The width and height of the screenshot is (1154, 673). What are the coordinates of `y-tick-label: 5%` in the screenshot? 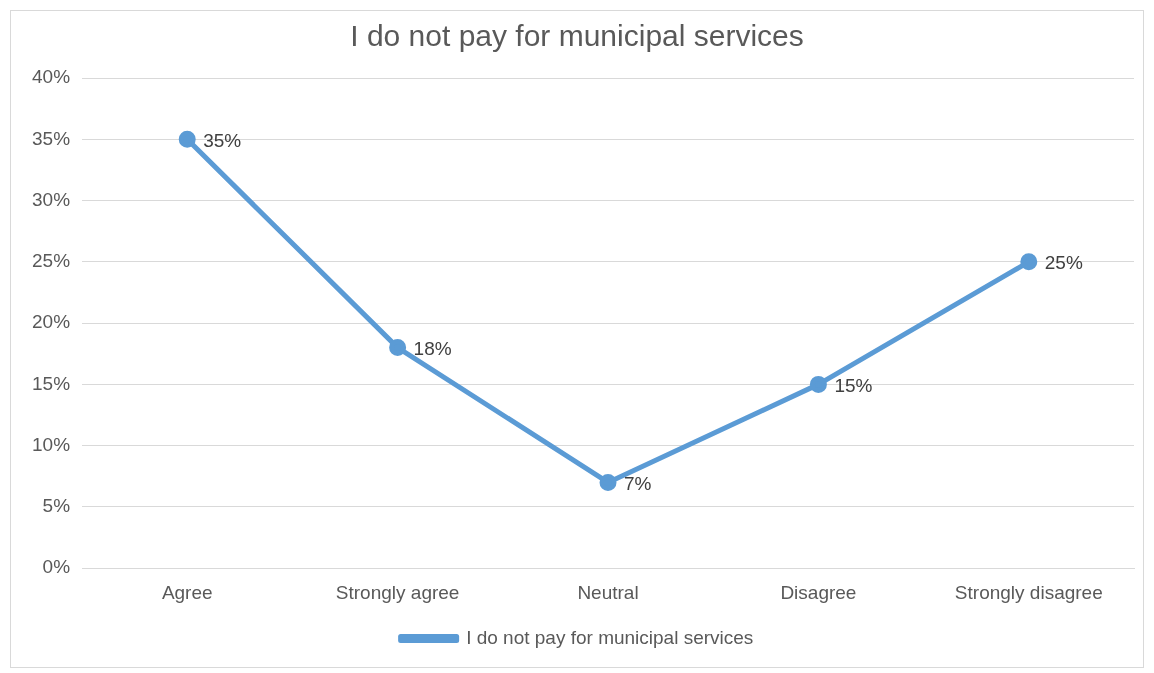 It's located at (56, 506).